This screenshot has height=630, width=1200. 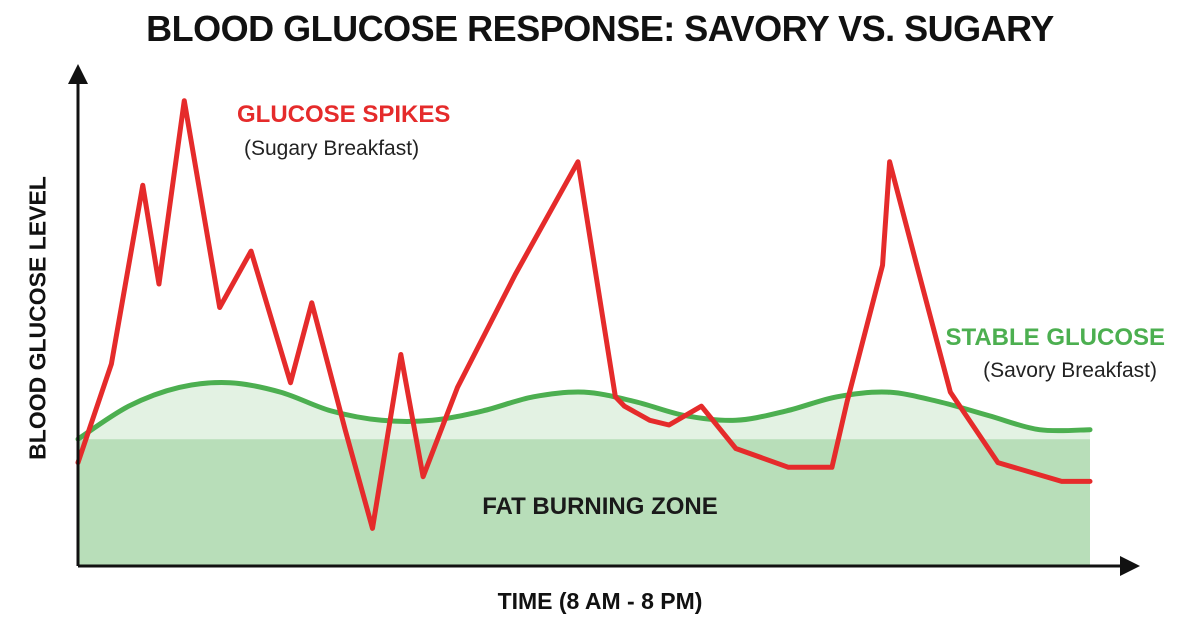 What do you see at coordinates (1055, 337) in the screenshot?
I see `label-stable-glucose: STABLE GLUCOSE` at bounding box center [1055, 337].